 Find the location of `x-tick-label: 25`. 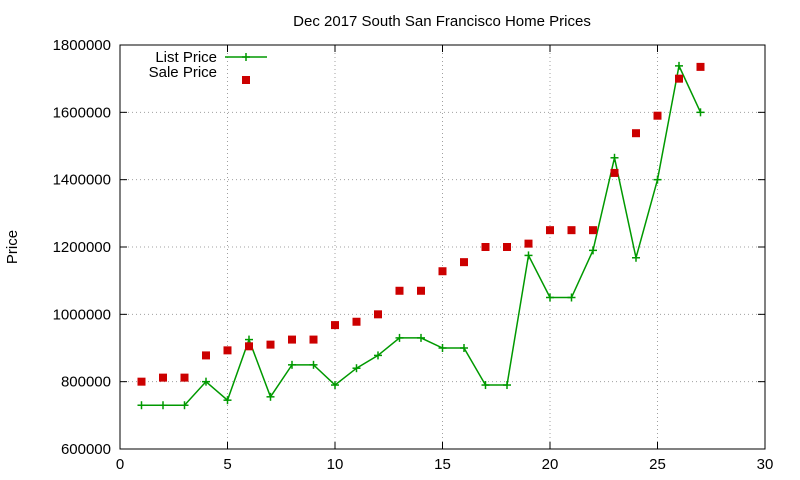

x-tick-label: 25 is located at coordinates (657, 464).